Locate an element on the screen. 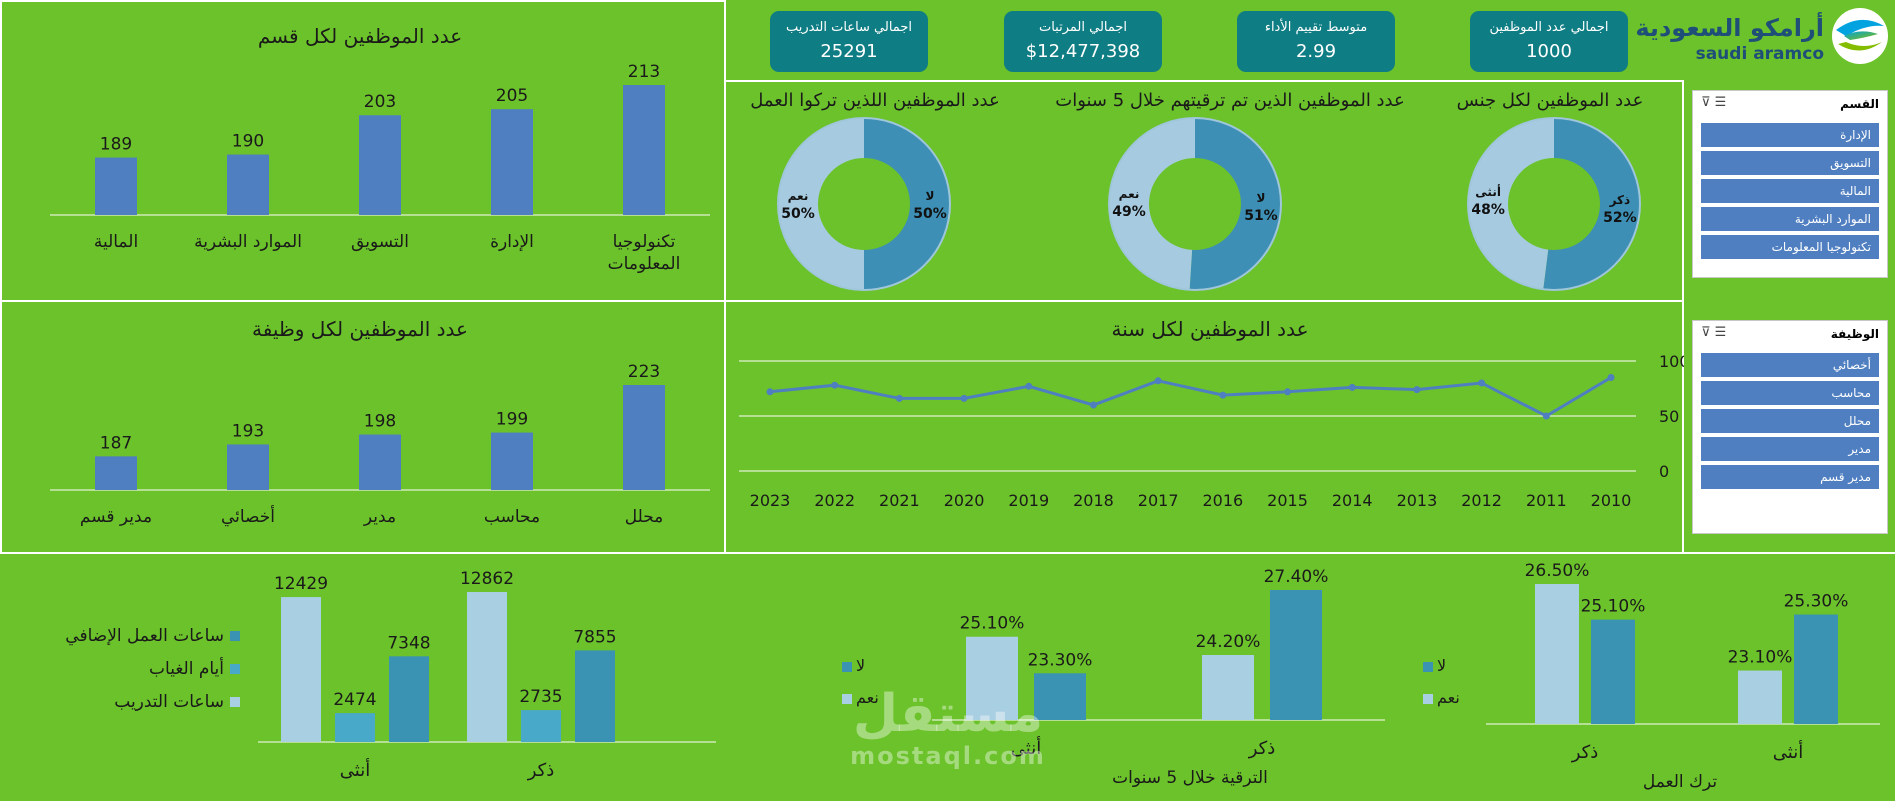  kpi-label: اجمالي المرتبات is located at coordinates (1083, 27).